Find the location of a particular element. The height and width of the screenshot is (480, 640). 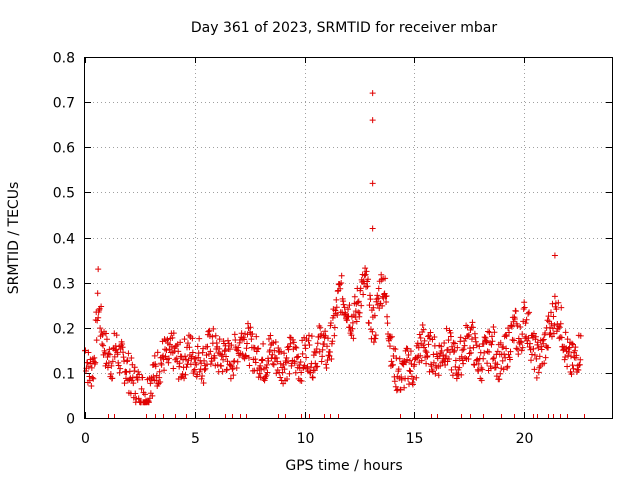

y-tick-label: 0.2 is located at coordinates (64, 330).